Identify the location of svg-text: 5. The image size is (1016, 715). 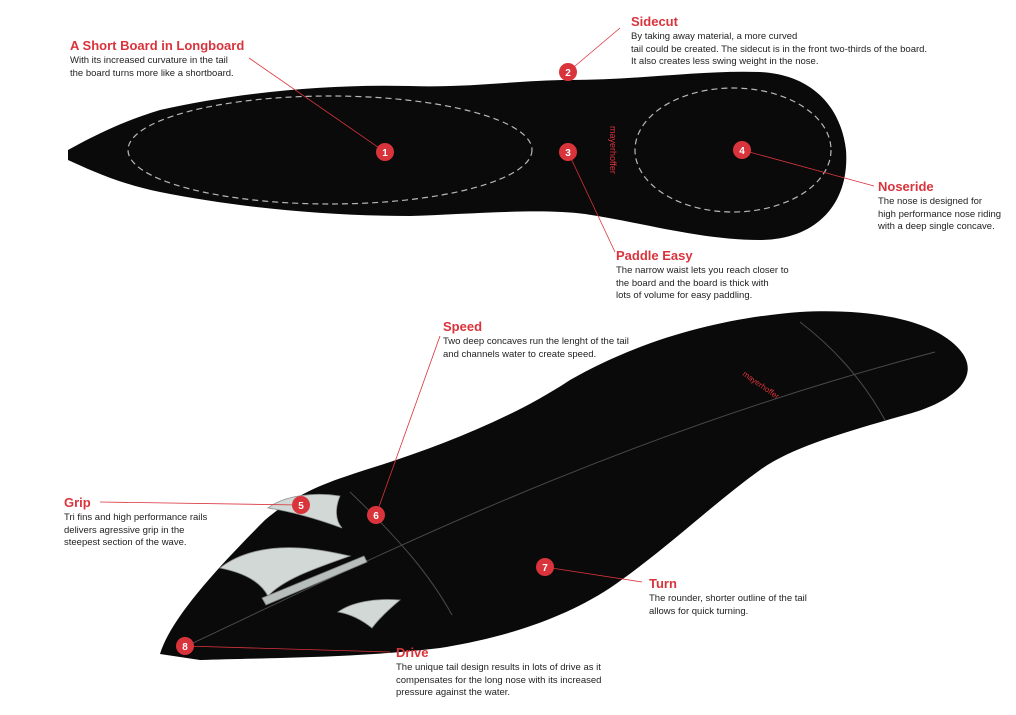
(301, 506).